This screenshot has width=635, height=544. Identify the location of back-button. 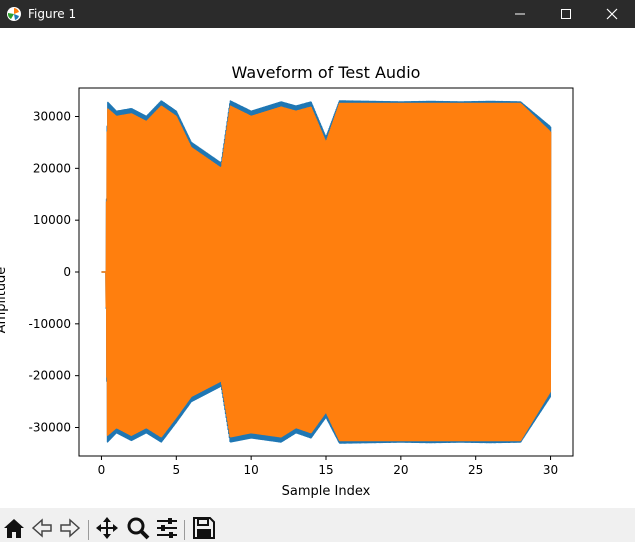
(43, 529).